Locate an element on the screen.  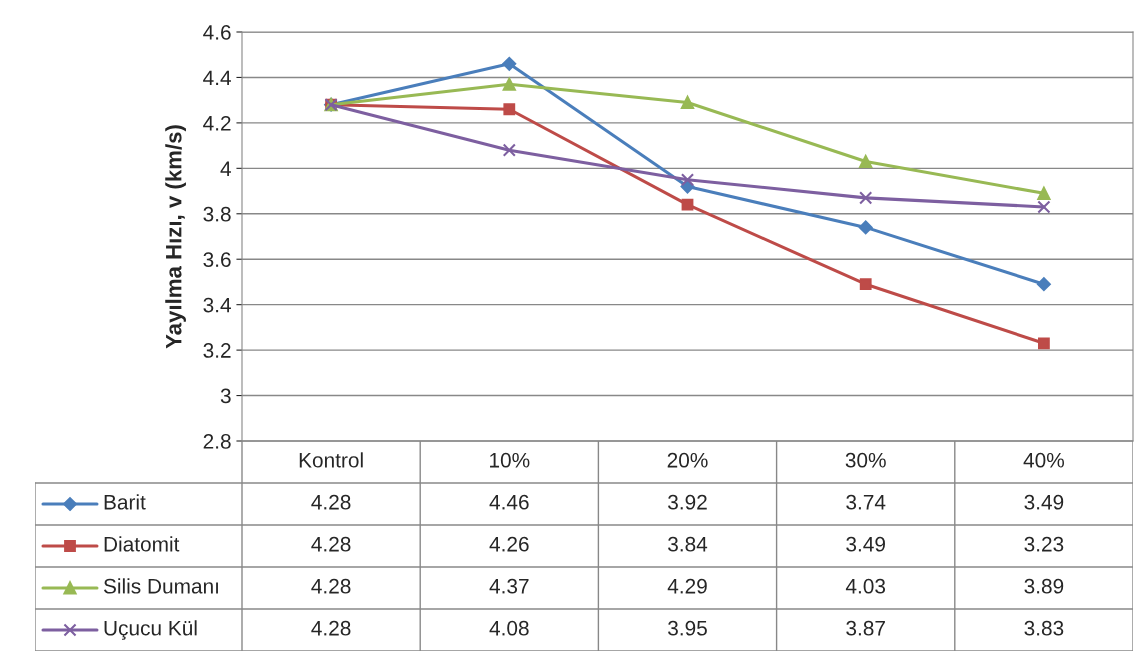
x-tick-label: 40% is located at coordinates (1044, 460).